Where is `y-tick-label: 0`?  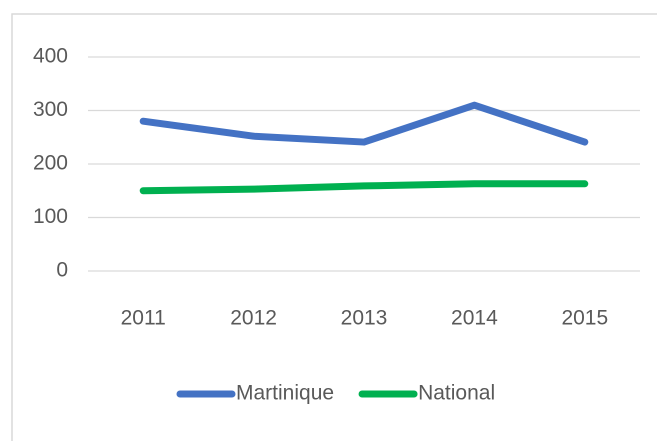 y-tick-label: 0 is located at coordinates (62, 270).